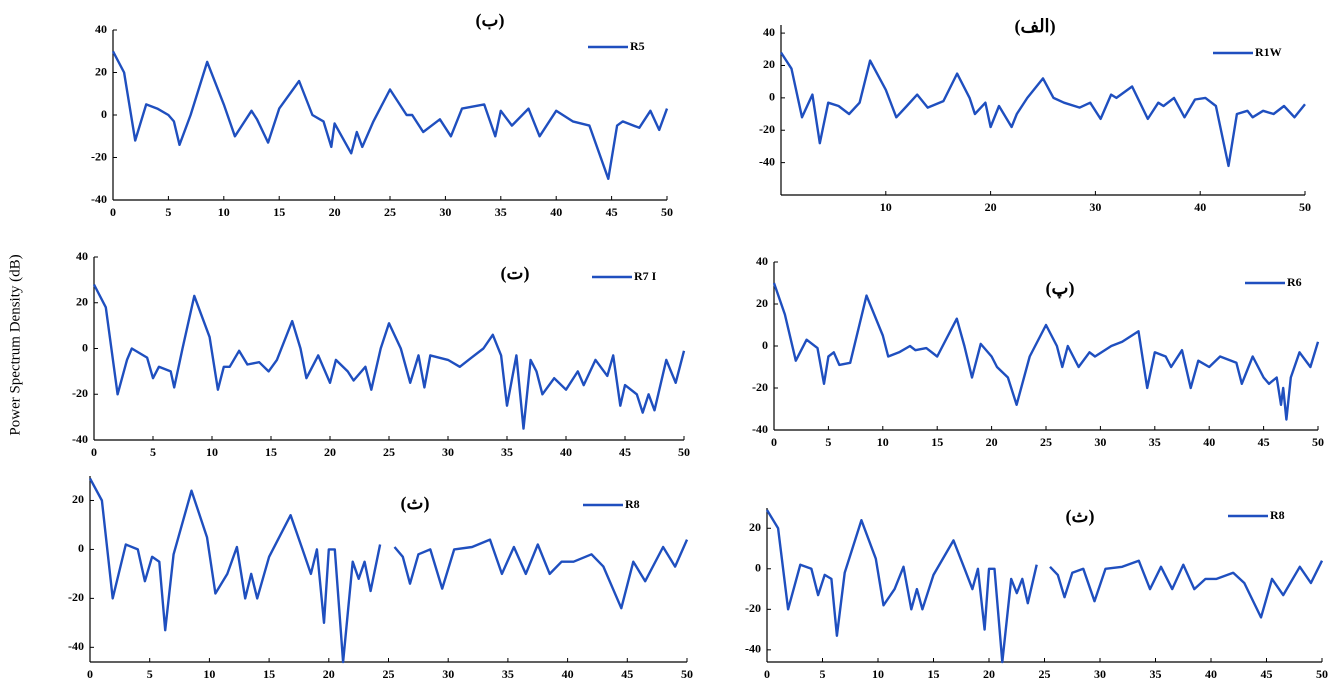 The image size is (1332, 688). What do you see at coordinates (415, 503) in the screenshot?
I see `chart-title: (ث)` at bounding box center [415, 503].